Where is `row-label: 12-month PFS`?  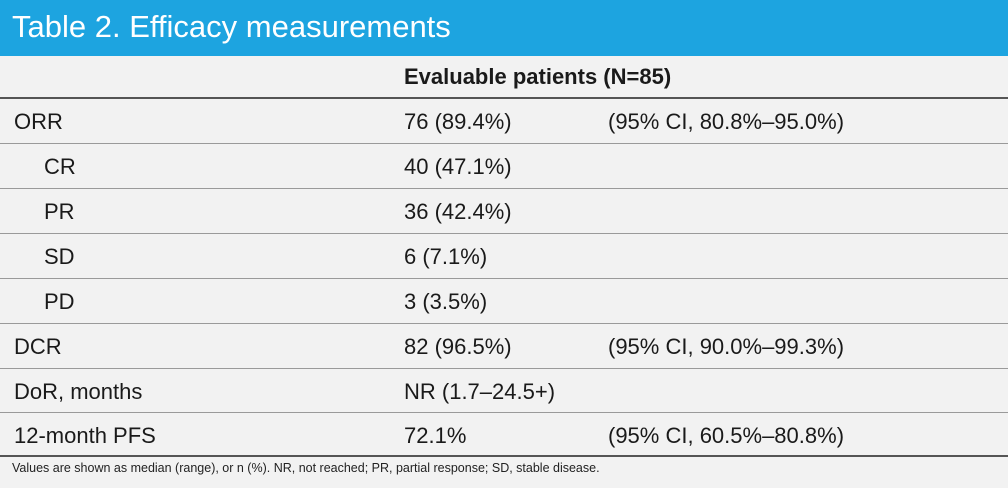
row-label: 12-month PFS is located at coordinates (85, 435).